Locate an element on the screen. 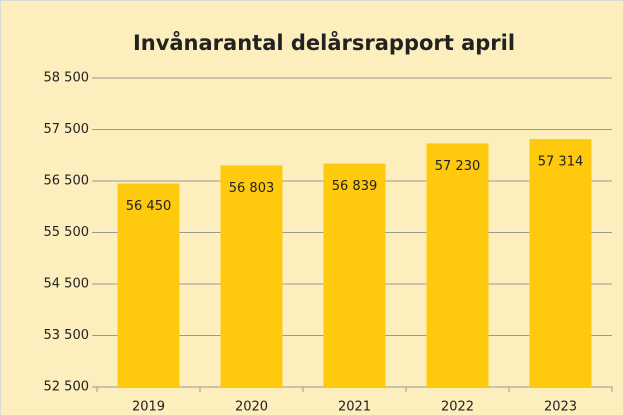 The height and width of the screenshot is (416, 624). x-tick-label: 2023 is located at coordinates (560, 407).